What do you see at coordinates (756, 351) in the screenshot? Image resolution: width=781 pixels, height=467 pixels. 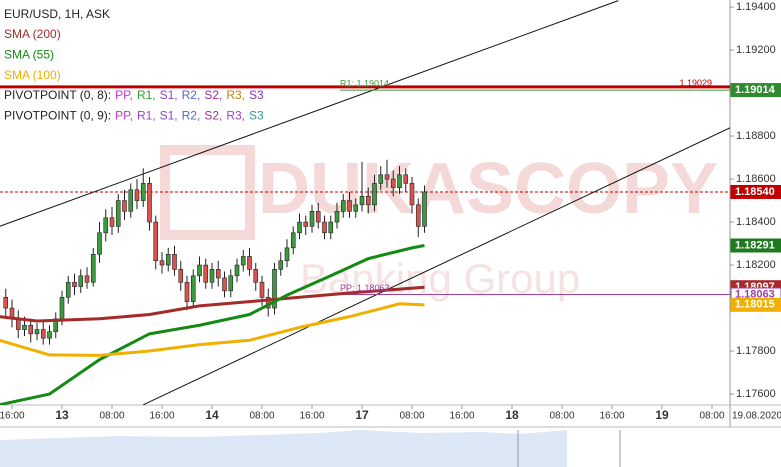 I see `y-tick-label: 1.17800` at bounding box center [756, 351].